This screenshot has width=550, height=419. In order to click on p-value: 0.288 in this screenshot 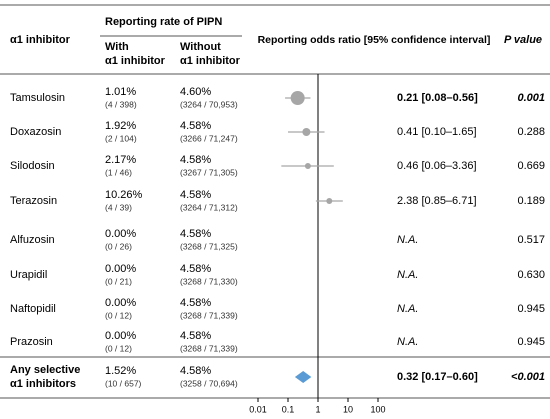, I will do `click(531, 132)`.